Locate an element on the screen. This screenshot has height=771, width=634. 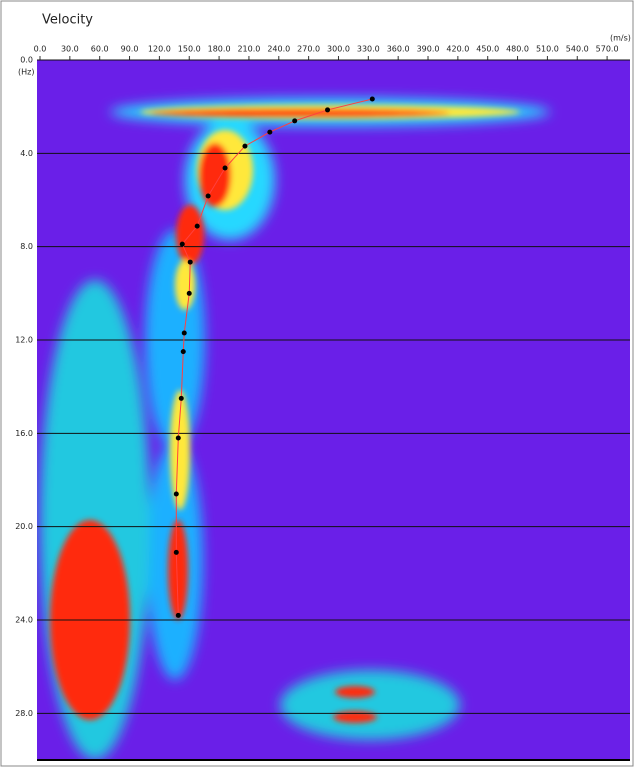
y-tick-label: 0.0 is located at coordinates (26, 60).